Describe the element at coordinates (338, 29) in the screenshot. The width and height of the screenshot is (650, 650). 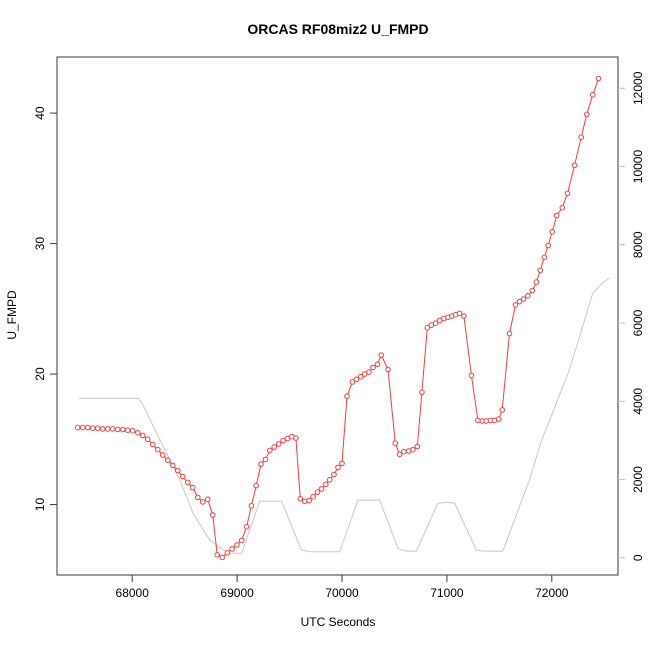
I see `chart-title: ORCAS RF08miz2 U_FMPD` at that location.